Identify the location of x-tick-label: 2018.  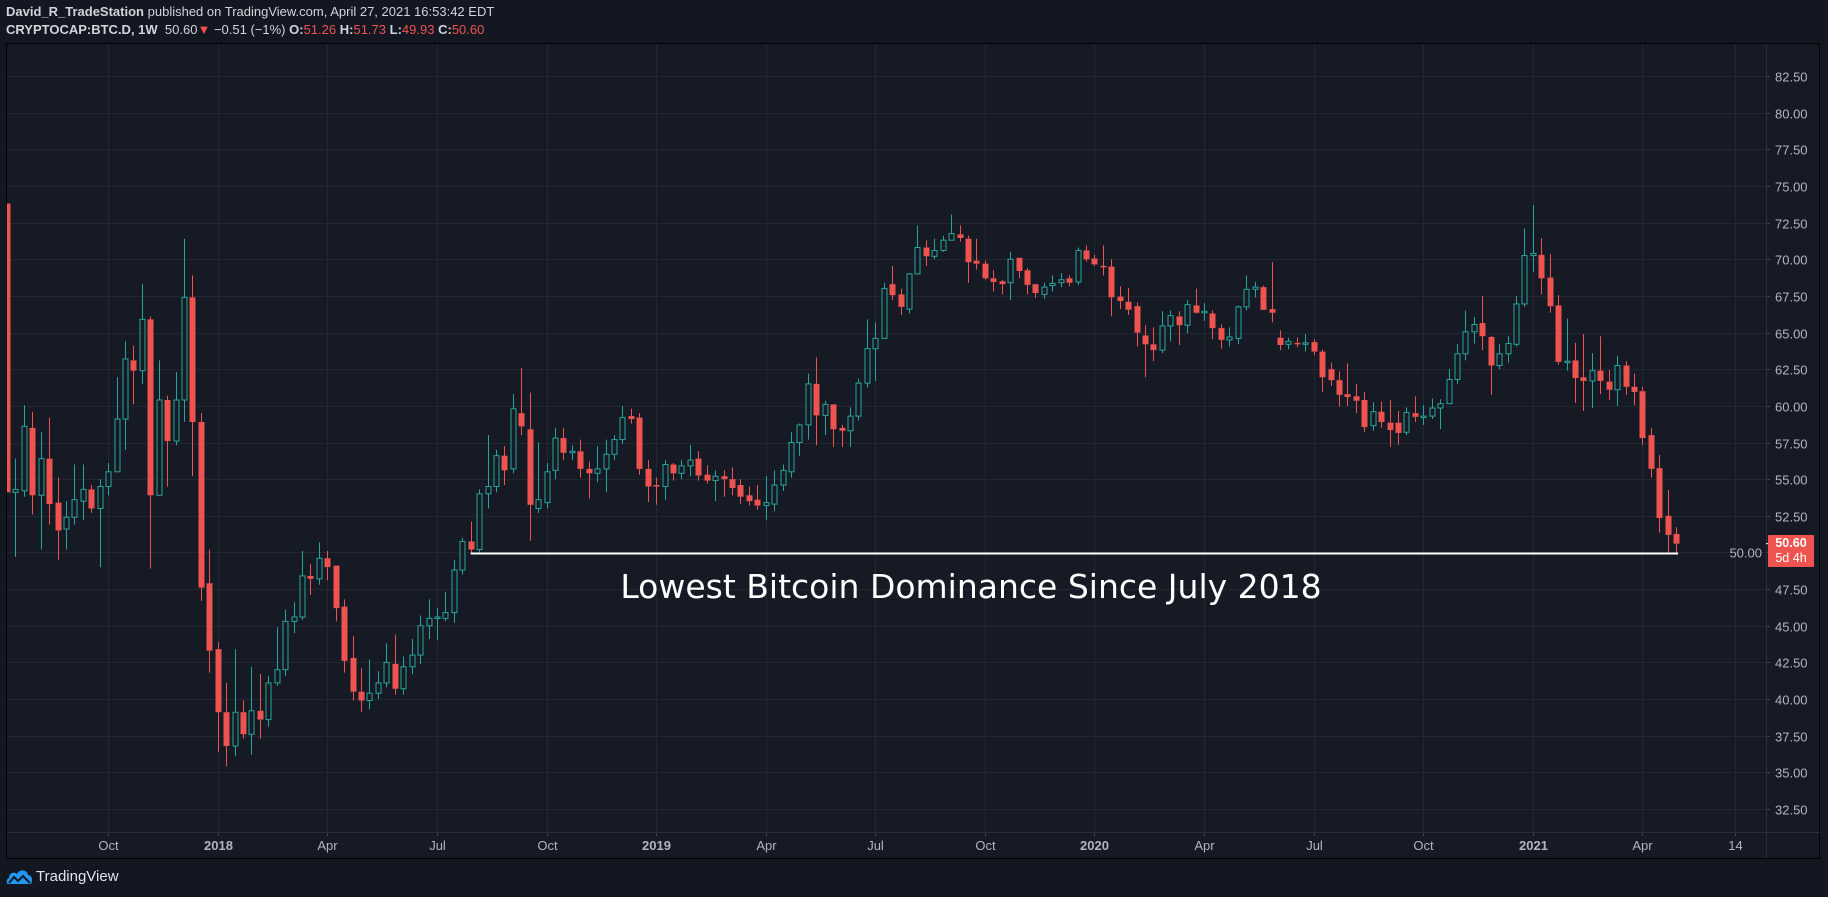
(218, 845).